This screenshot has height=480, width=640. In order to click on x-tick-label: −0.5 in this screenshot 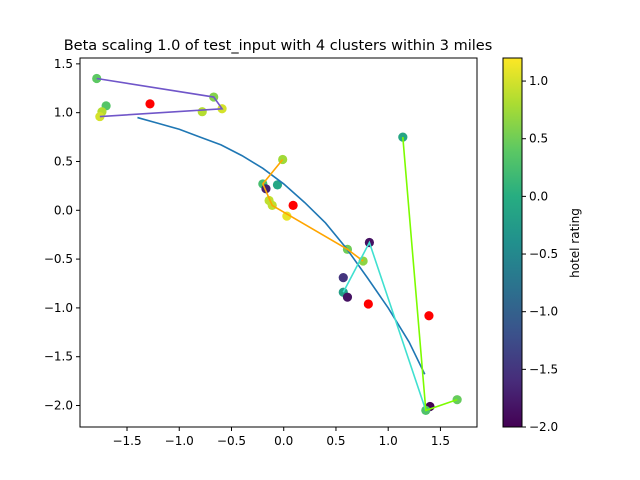, I will do `click(231, 441)`.